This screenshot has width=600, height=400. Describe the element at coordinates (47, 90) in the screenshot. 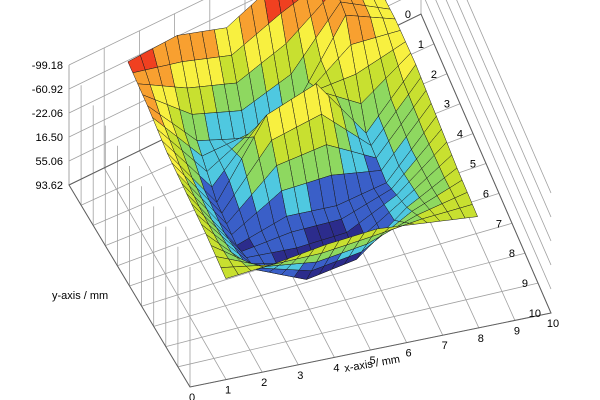

I see `z-tick-label: -60.92` at that location.